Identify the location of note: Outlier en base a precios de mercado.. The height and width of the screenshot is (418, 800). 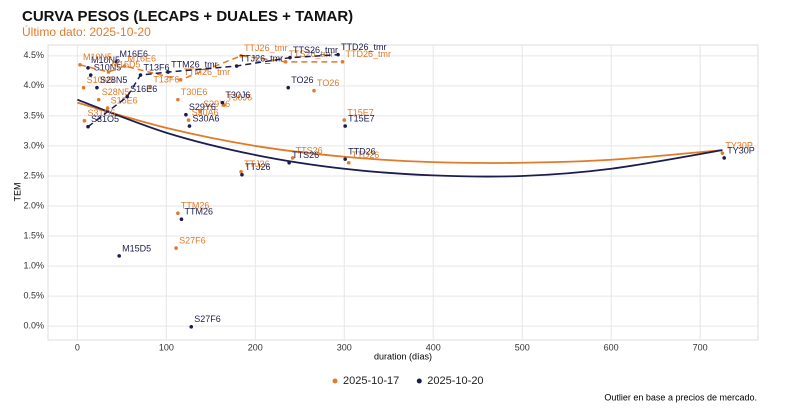
(680, 397).